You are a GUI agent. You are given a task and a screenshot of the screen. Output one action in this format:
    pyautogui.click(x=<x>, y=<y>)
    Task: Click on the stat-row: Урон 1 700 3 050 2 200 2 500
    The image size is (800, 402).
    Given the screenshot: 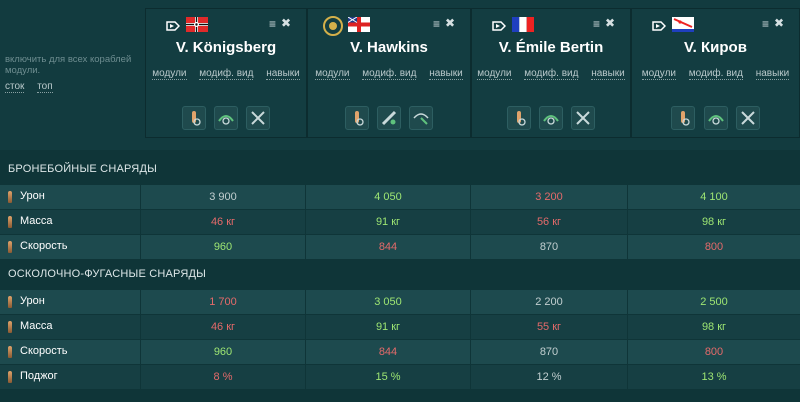 What is the action you would take?
    pyautogui.click(x=400, y=302)
    